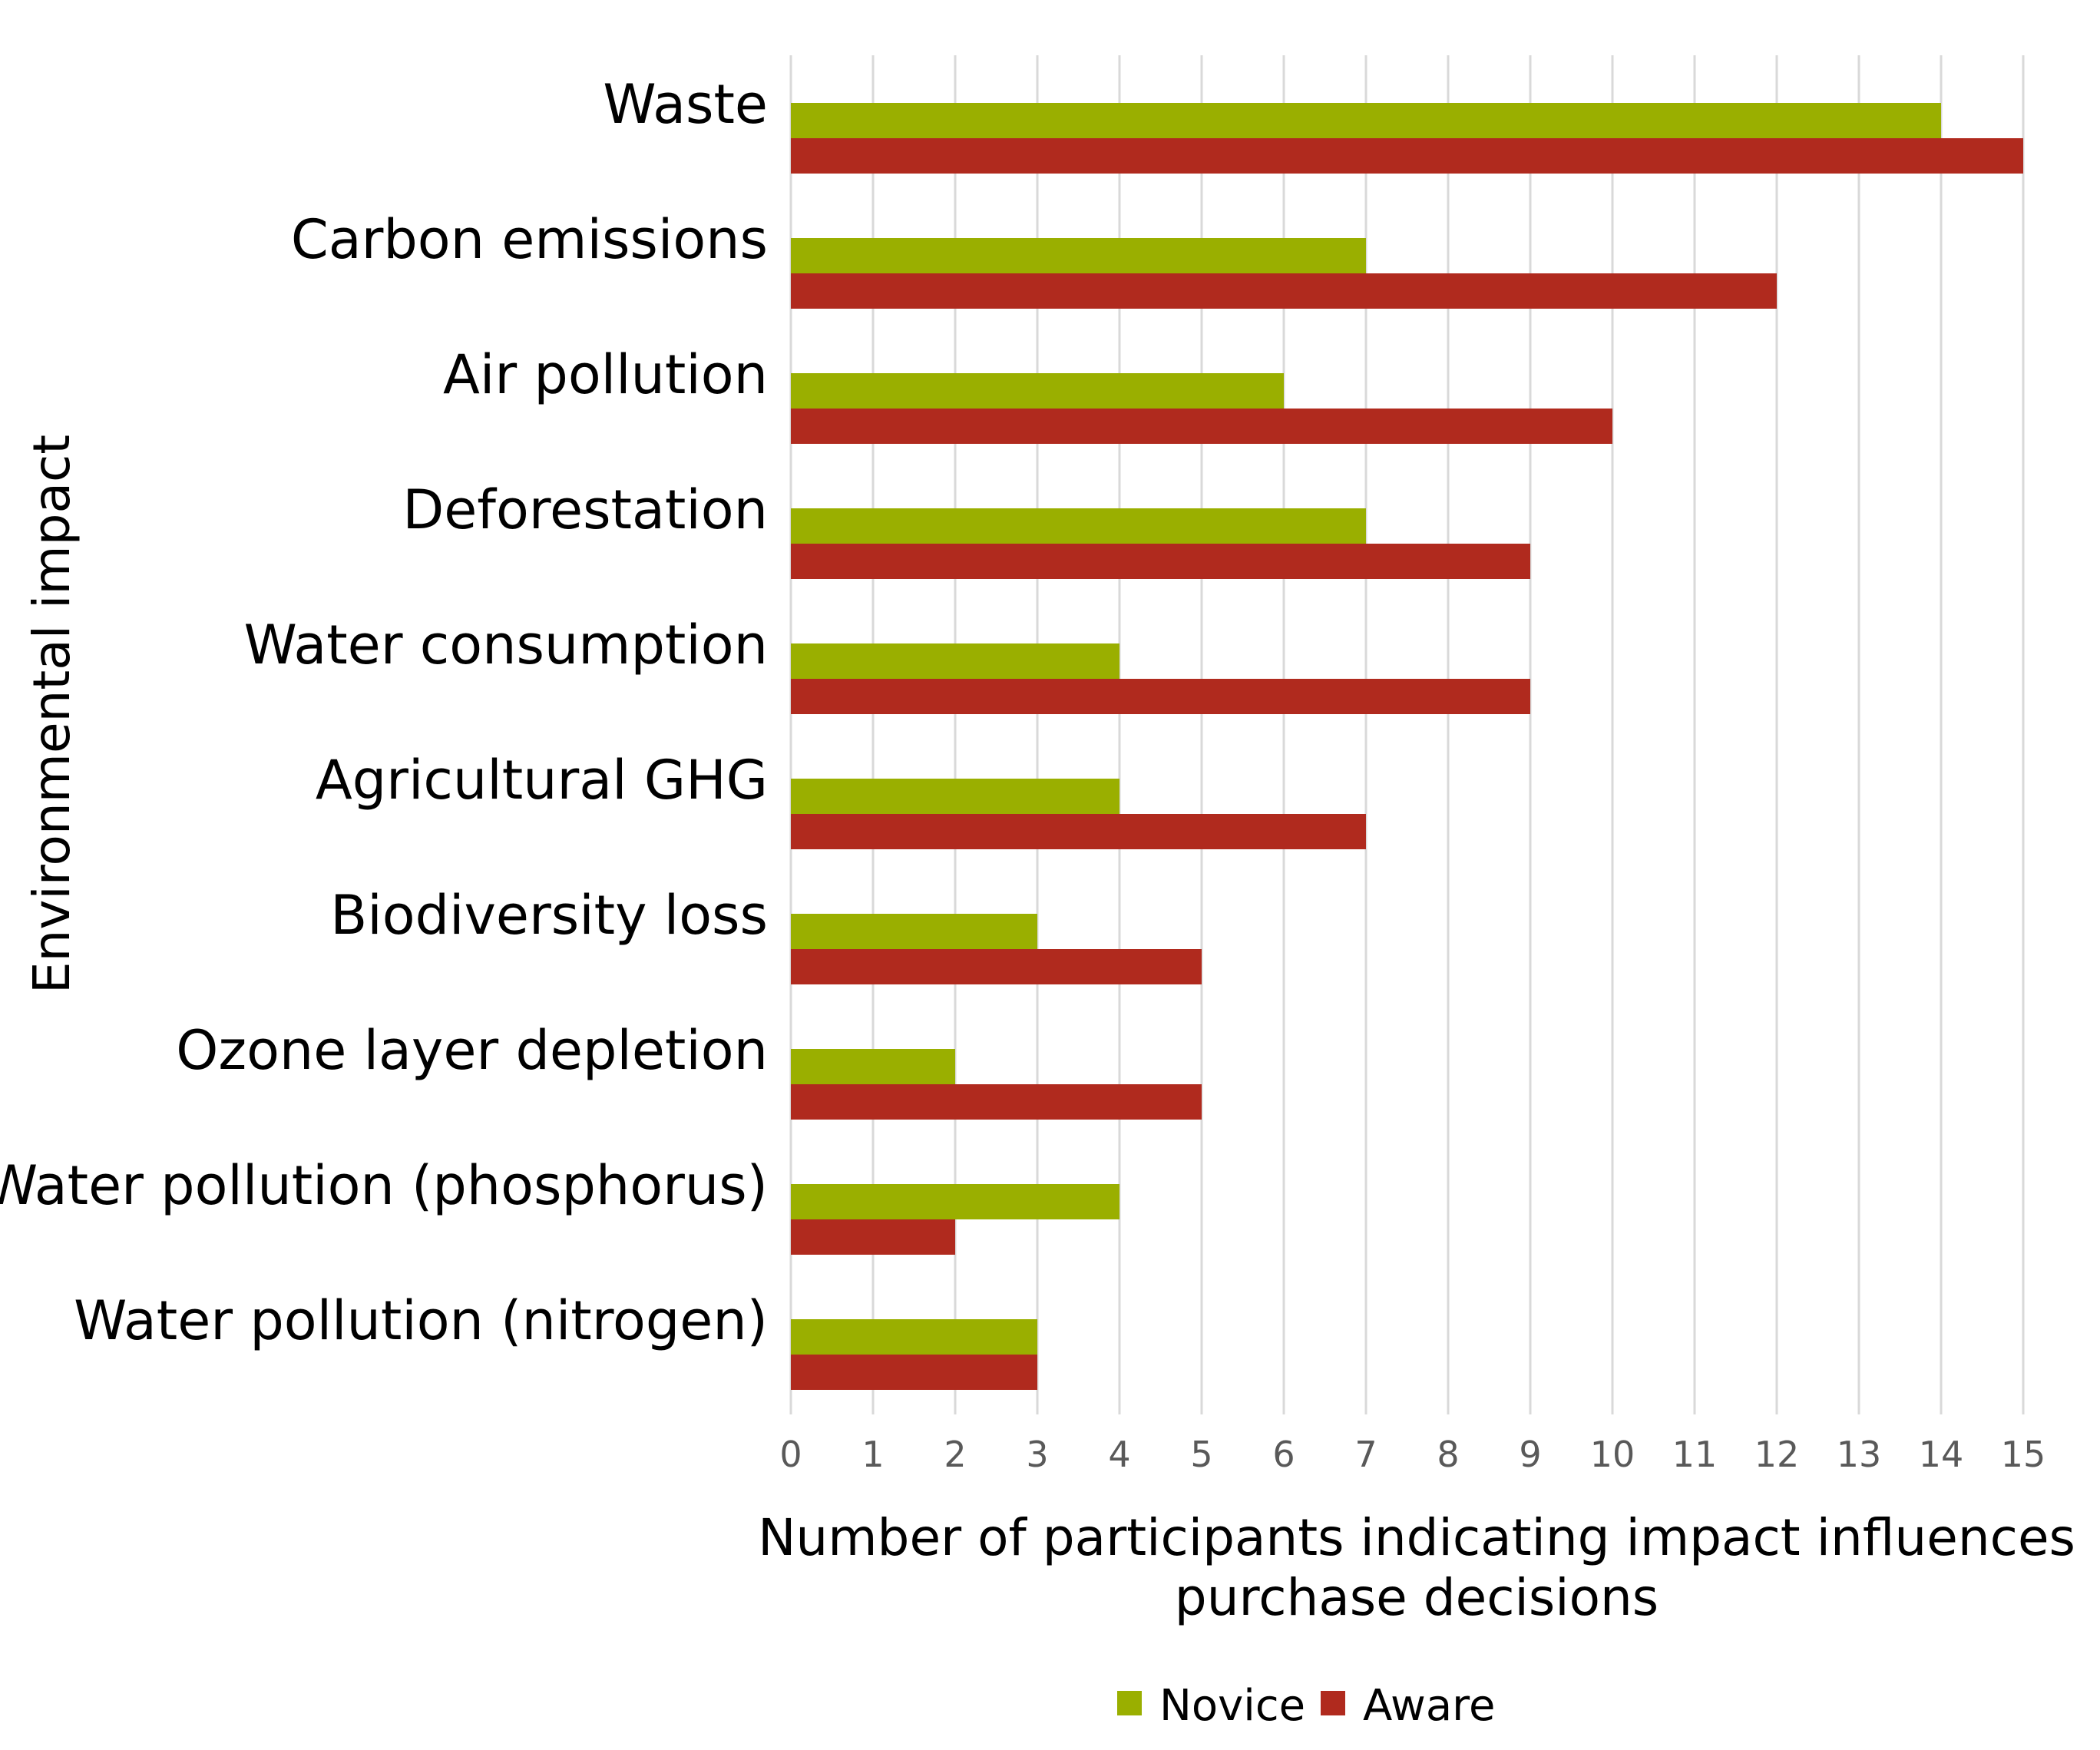  What do you see at coordinates (1366, 1454) in the screenshot?
I see `x-tick-label: 7` at bounding box center [1366, 1454].